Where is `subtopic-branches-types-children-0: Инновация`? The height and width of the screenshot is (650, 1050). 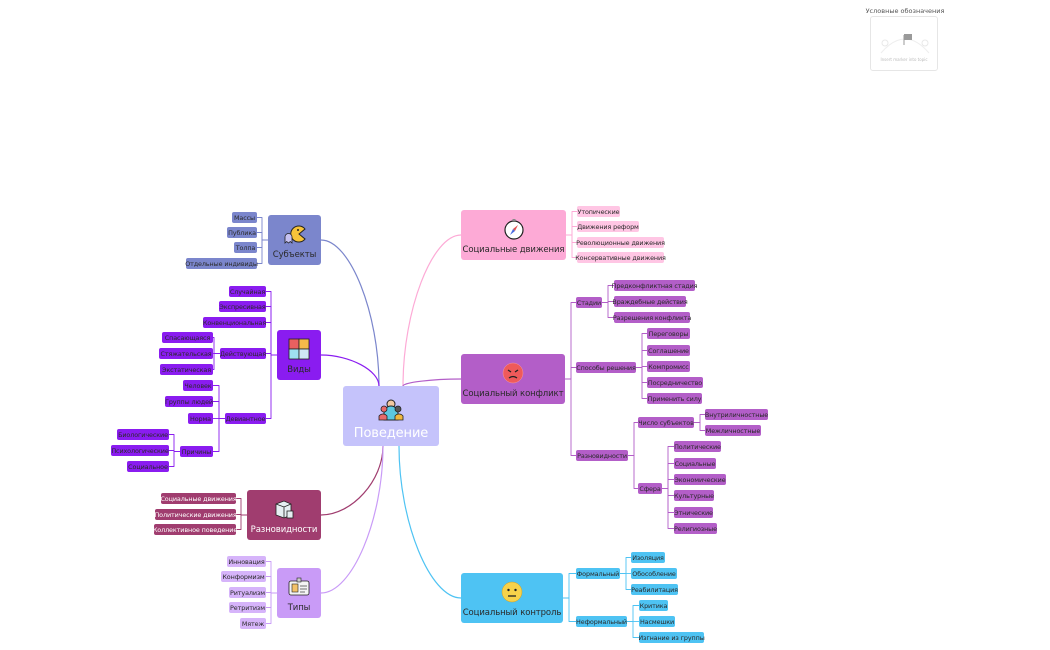
subtopic-branches-types-children-0: Инновация is located at coordinates (246, 561).